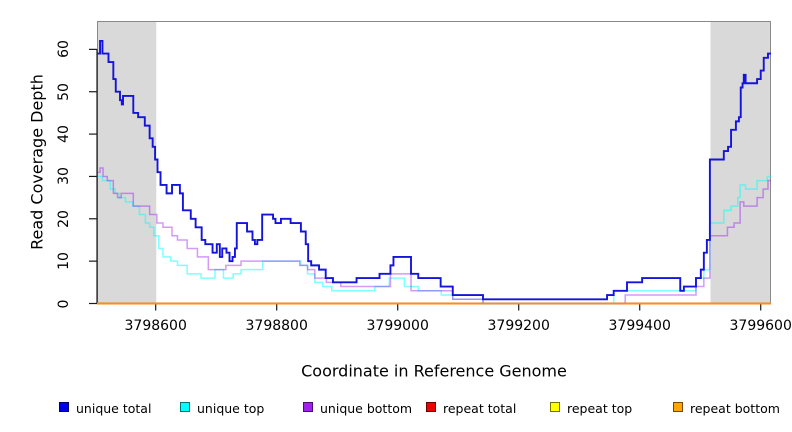 Image resolution: width=792 pixels, height=432 pixels. I want to click on legend-swatch-repeat-total, so click(431, 407).